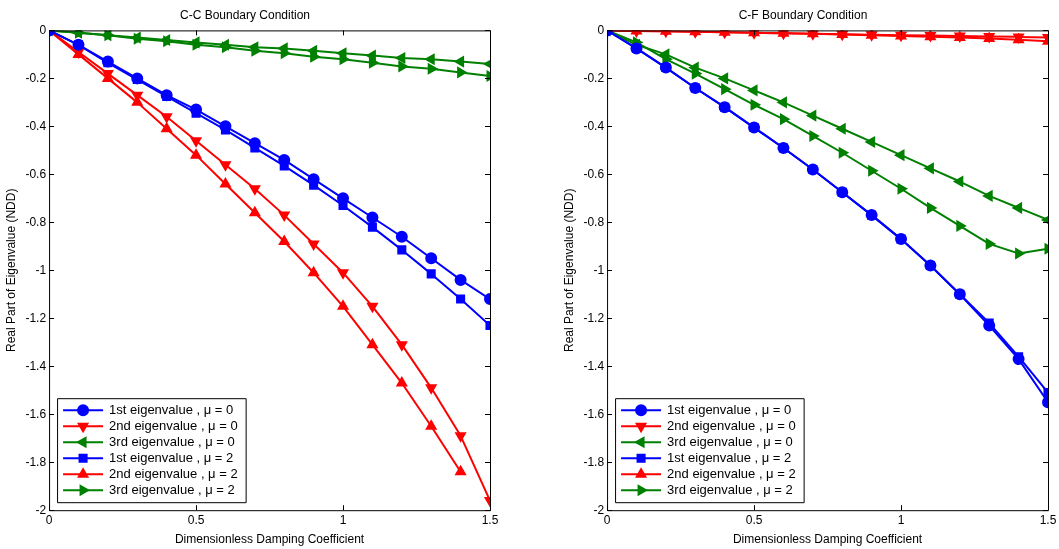  I want to click on chart-title: C-F Boundary Condition, so click(803, 14).